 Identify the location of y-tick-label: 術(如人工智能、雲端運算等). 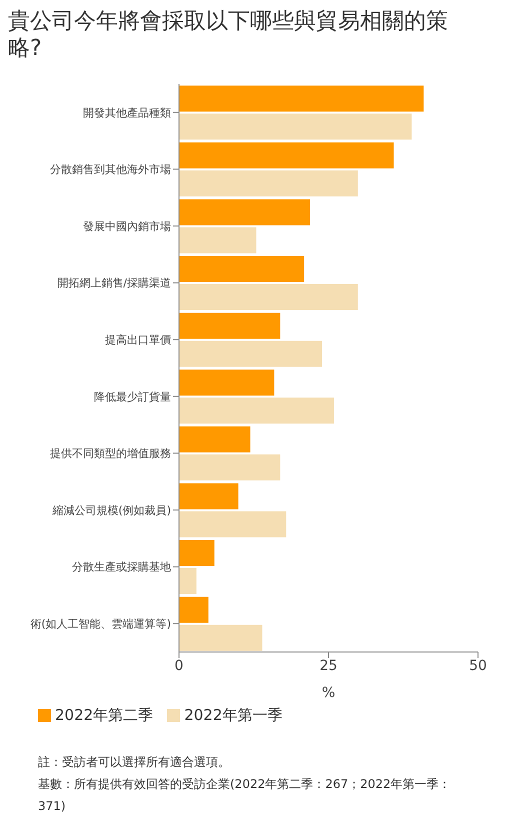
(100, 624).